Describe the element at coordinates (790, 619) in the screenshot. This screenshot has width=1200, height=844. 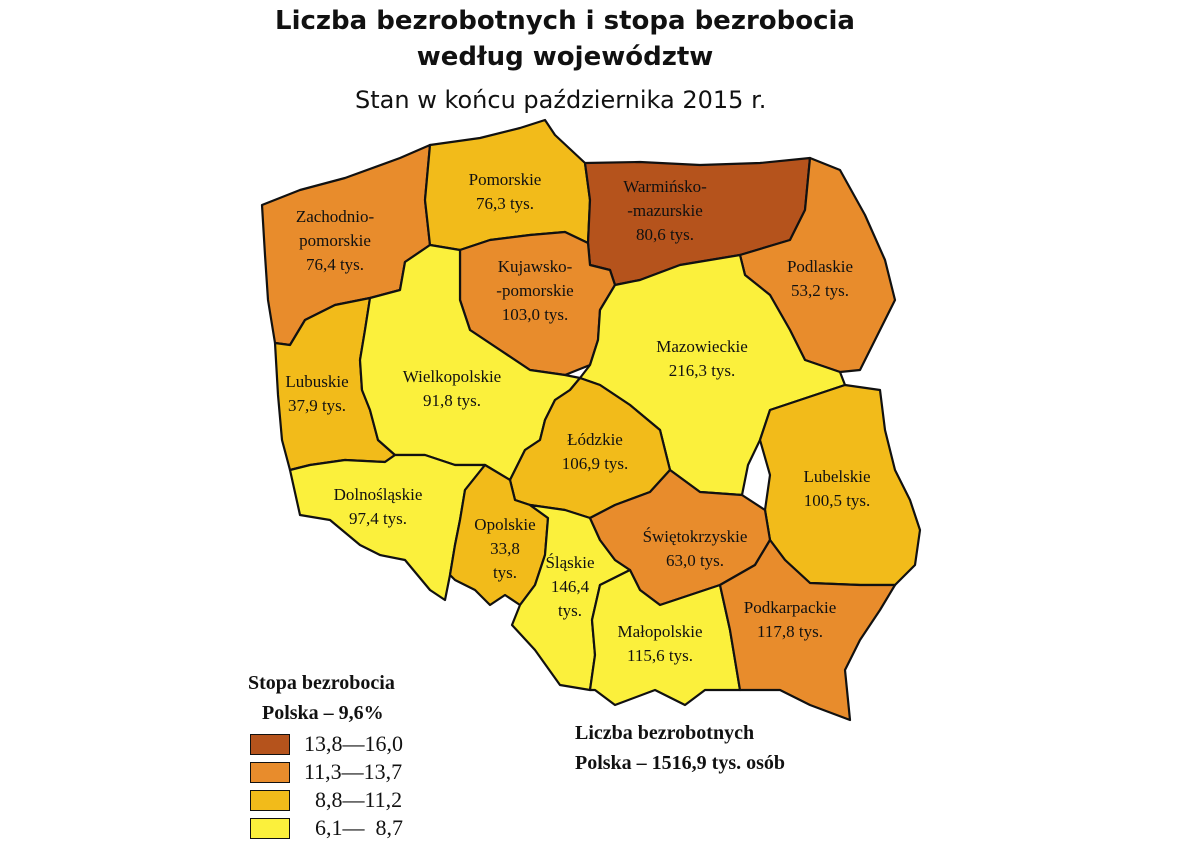
I see `label-podkarpackie: Podkarpackie 117,8 tys.` at that location.